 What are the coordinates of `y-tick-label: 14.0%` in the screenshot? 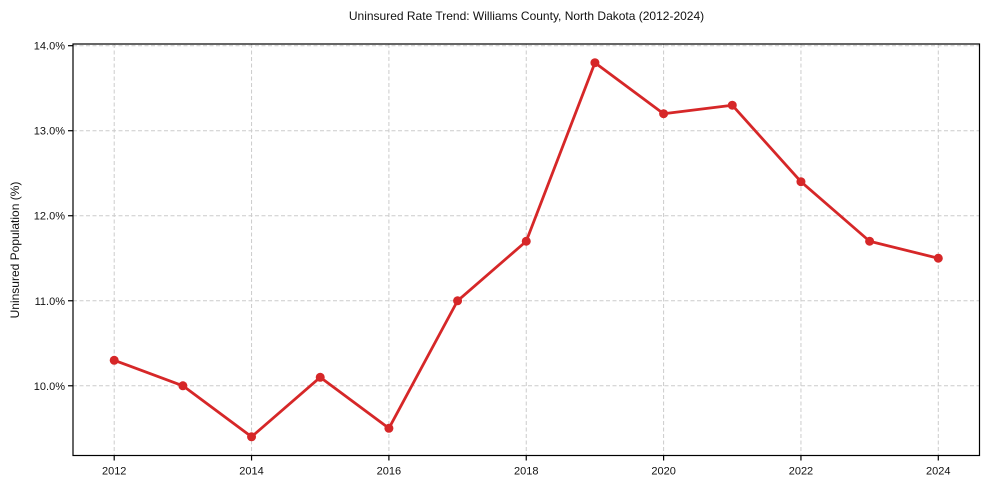 It's located at (49, 47).